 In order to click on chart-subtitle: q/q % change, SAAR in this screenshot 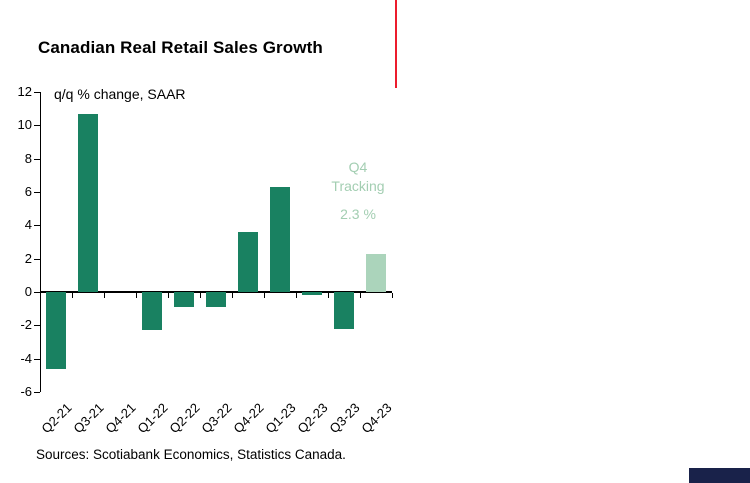, I will do `click(120, 94)`.